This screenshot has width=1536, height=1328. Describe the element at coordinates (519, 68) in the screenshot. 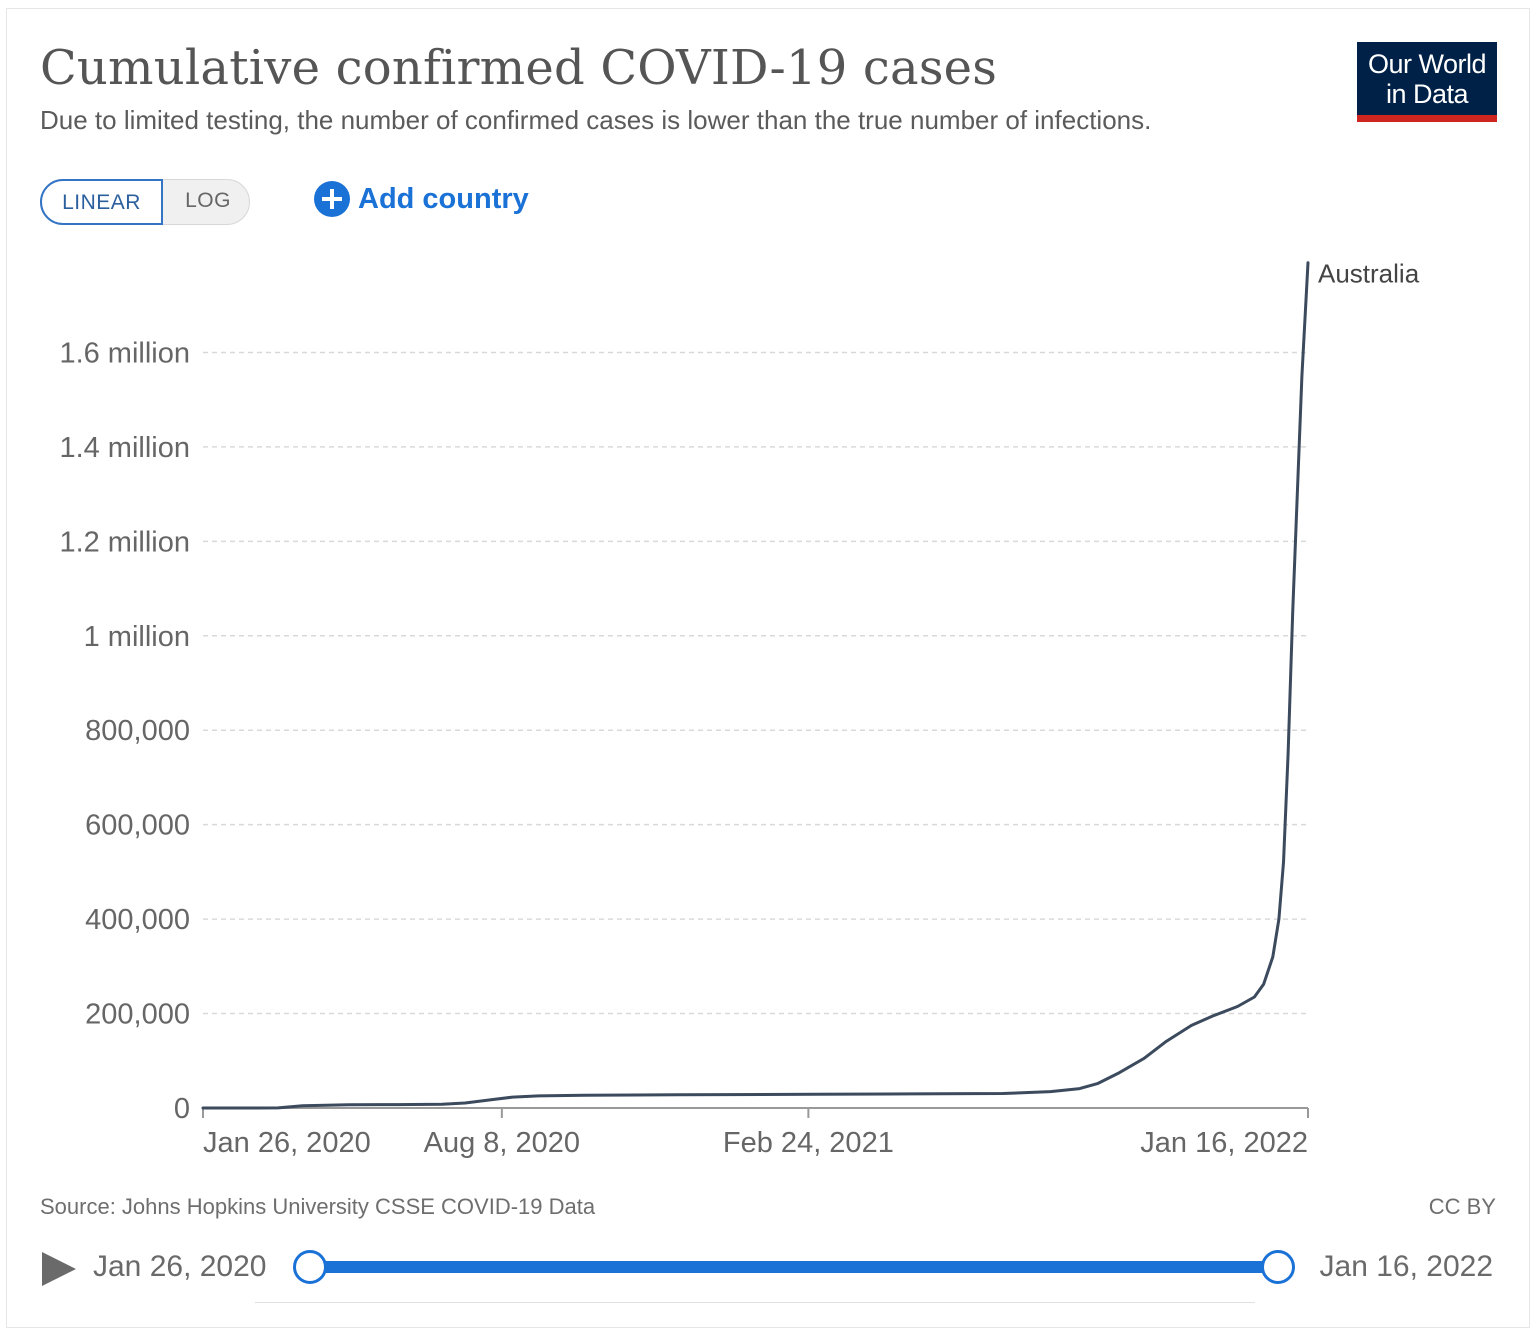

I see `chart-title: Cumulative confirmed COVID-19 cases` at that location.